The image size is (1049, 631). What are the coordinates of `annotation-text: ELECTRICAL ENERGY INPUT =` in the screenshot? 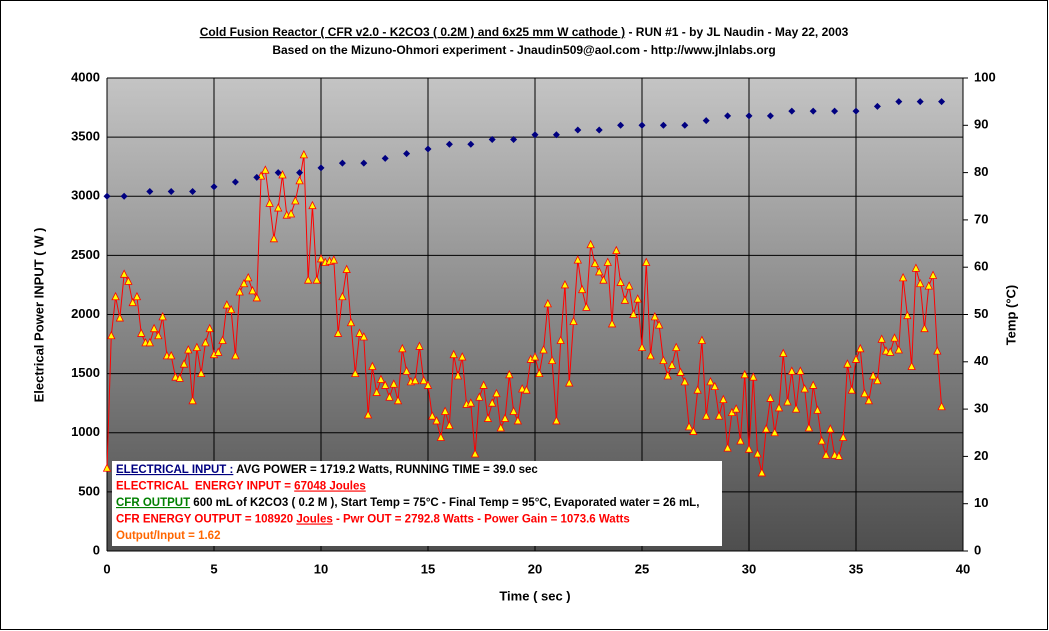 It's located at (205, 487).